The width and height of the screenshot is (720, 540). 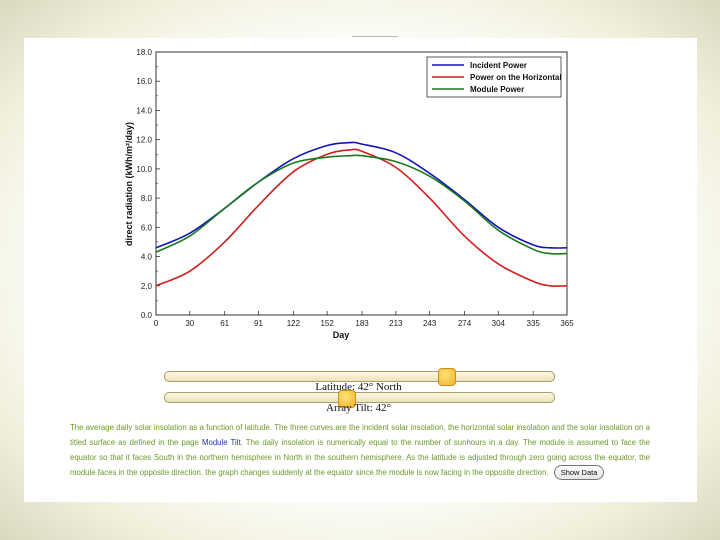 I want to click on array-tilt-label: Array Tilt: 42°, so click(x=358, y=408).